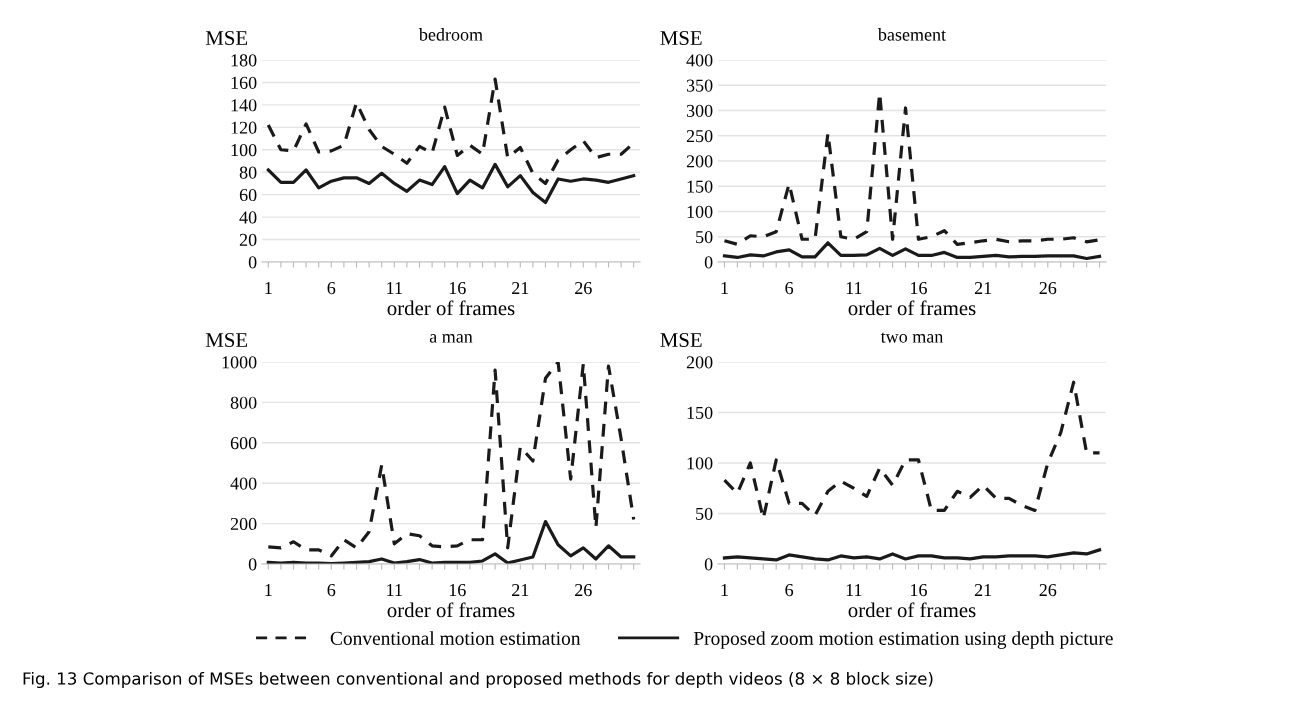 Image resolution: width=1292 pixels, height=704 pixels. I want to click on legend-label: Conventional motion estimation, so click(455, 638).